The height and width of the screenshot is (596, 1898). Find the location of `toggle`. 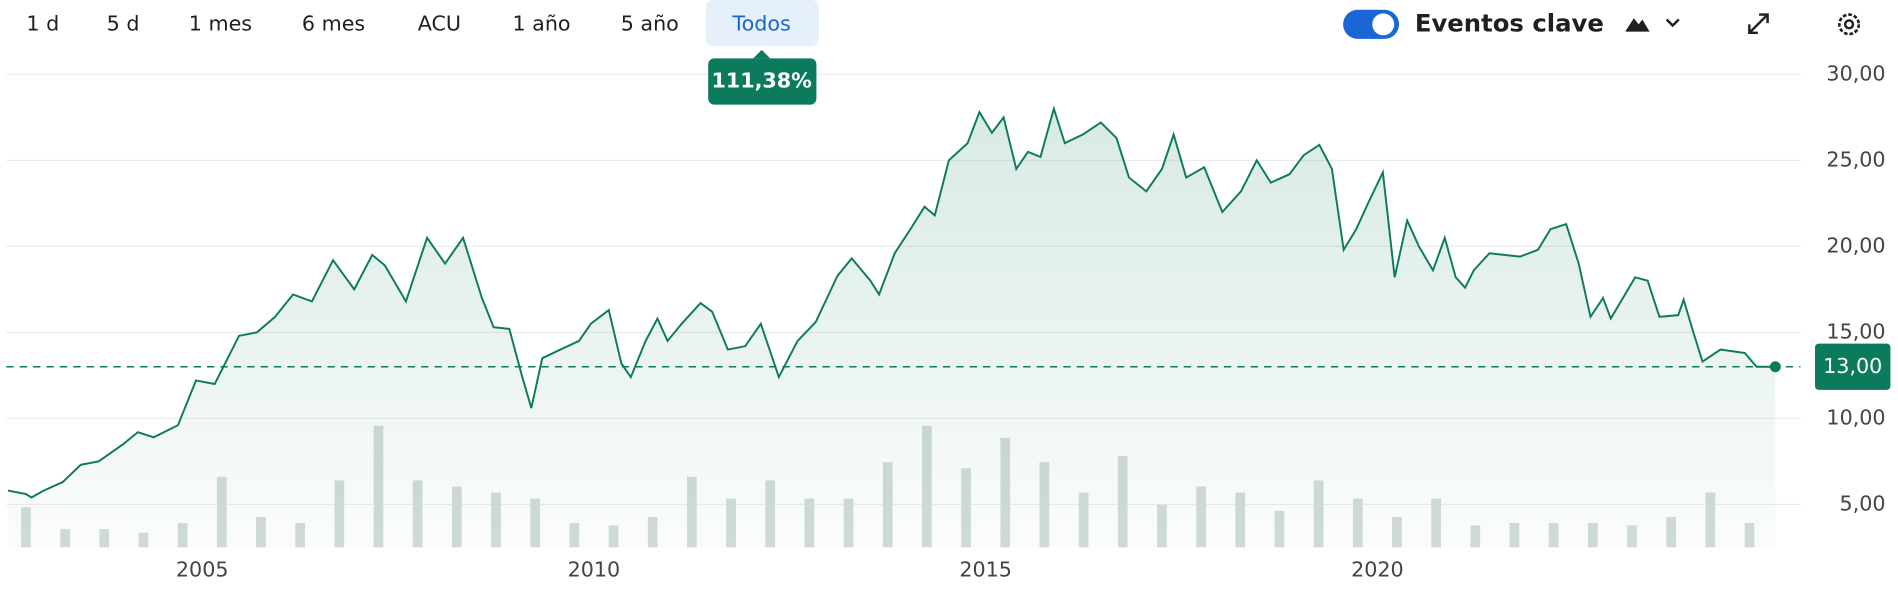

toggle is located at coordinates (1371, 24).